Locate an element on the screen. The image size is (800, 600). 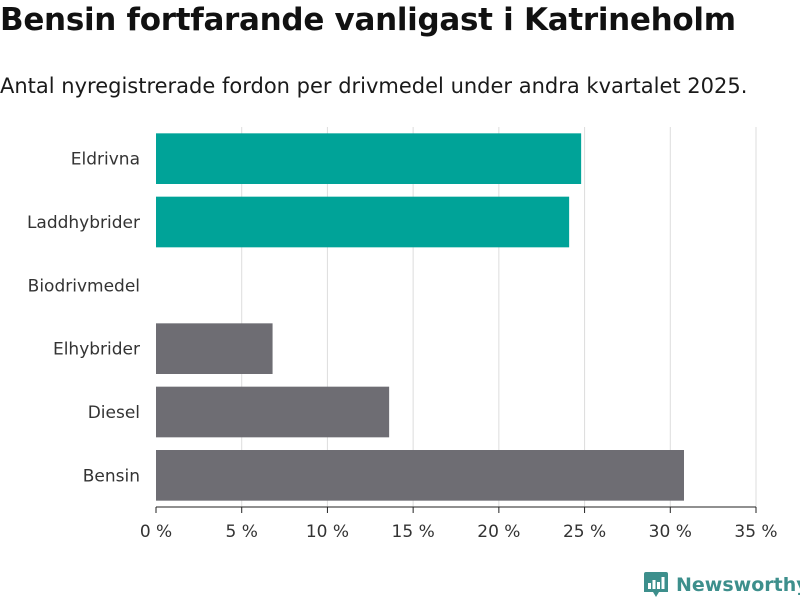
x-tick-label: 10 % is located at coordinates (327, 532).